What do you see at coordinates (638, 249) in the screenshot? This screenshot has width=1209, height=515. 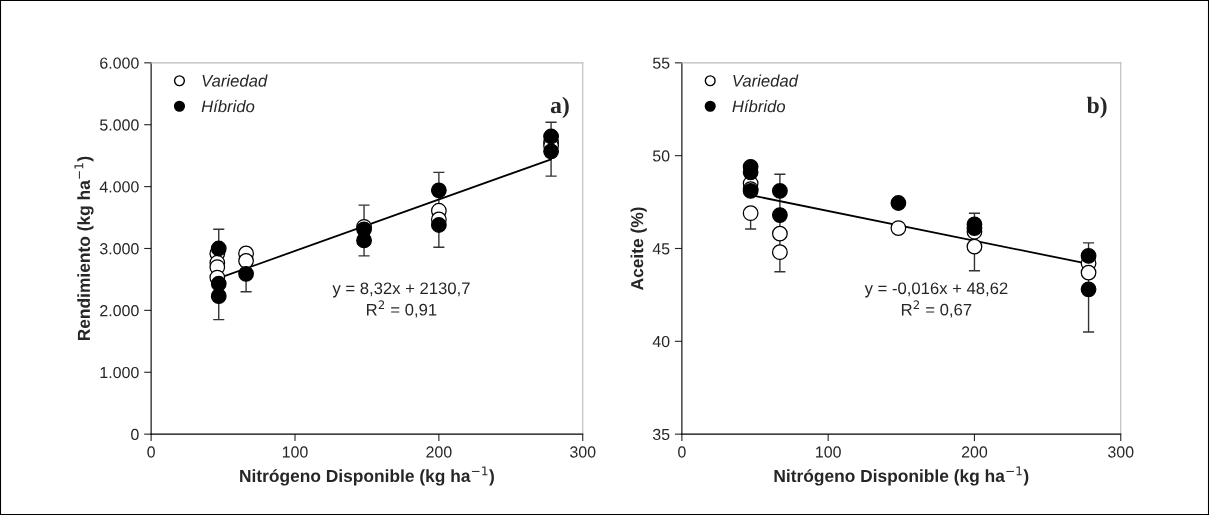 I see `y-axis-title: Aceite (%)` at bounding box center [638, 249].